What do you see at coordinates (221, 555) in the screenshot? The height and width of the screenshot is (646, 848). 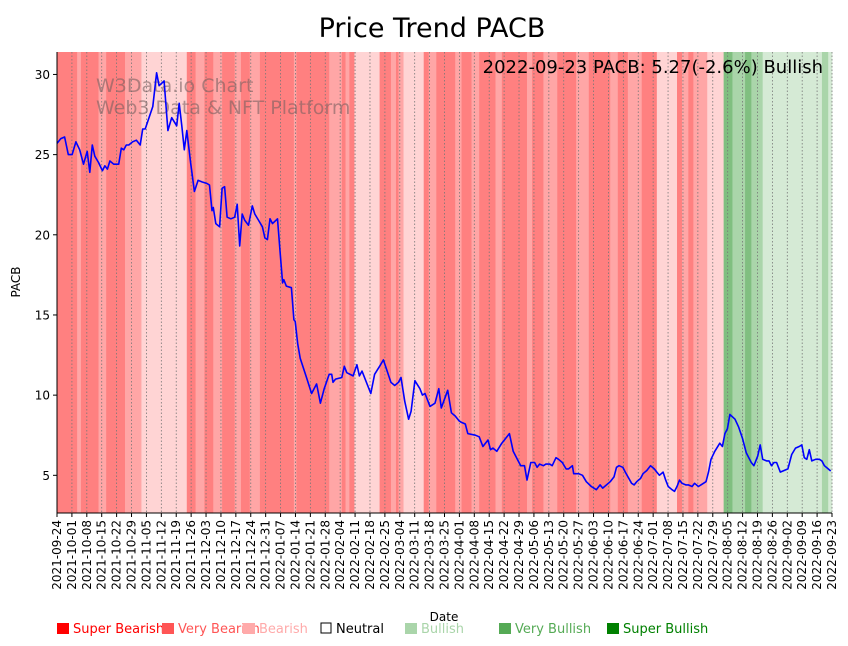 I see `x-tick-label: 2021-12-10` at bounding box center [221, 555].